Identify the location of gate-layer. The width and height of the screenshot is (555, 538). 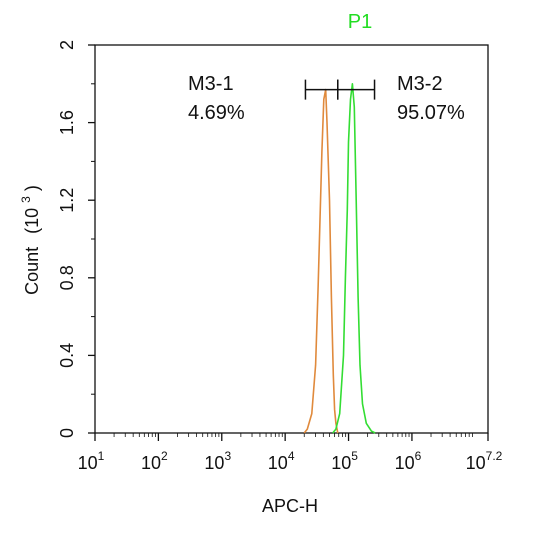
(340, 89).